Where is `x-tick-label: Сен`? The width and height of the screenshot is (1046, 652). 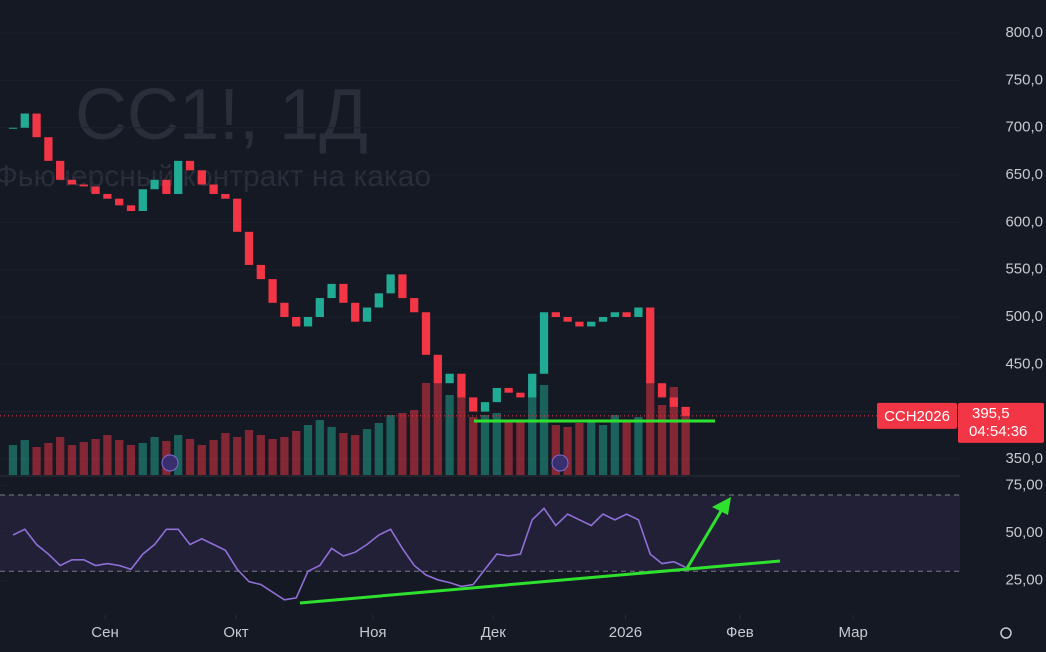
x-tick-label: Сен is located at coordinates (104, 632).